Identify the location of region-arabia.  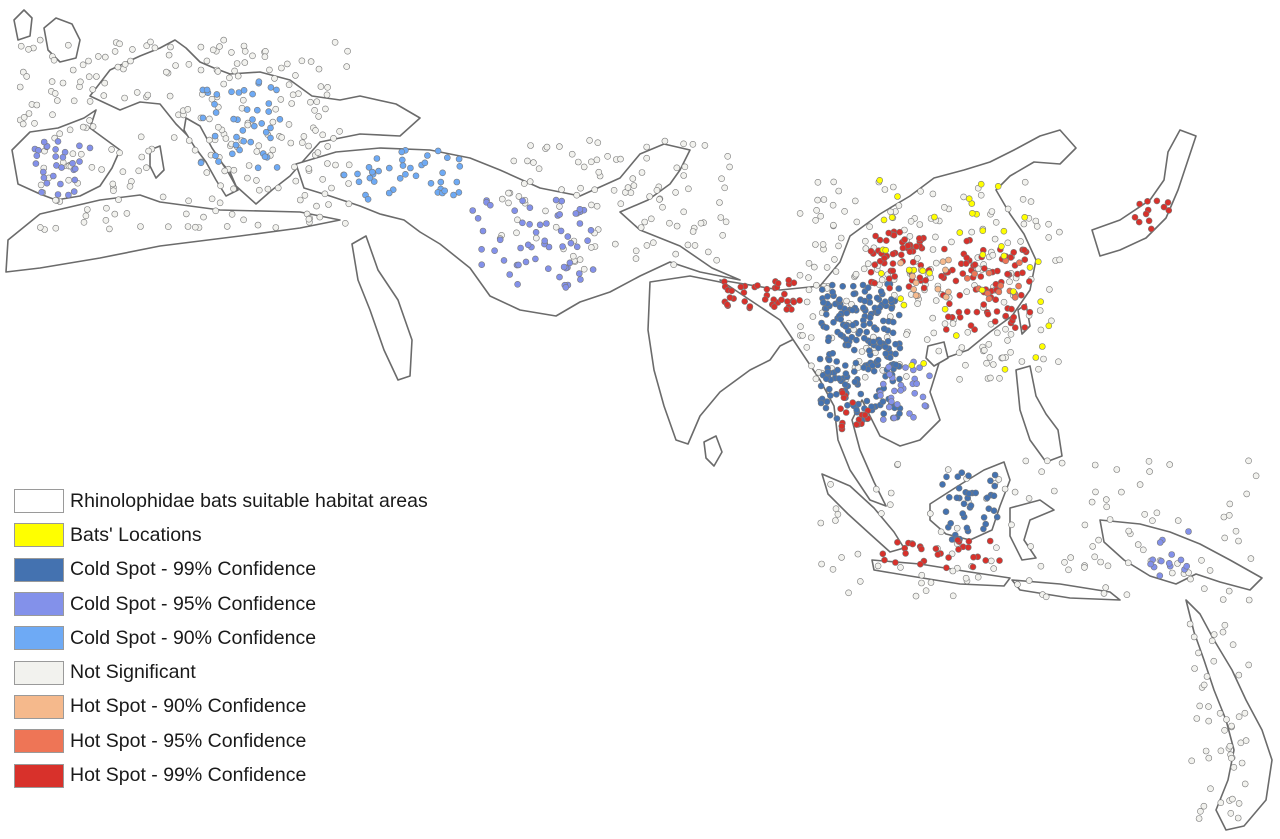
(382, 308).